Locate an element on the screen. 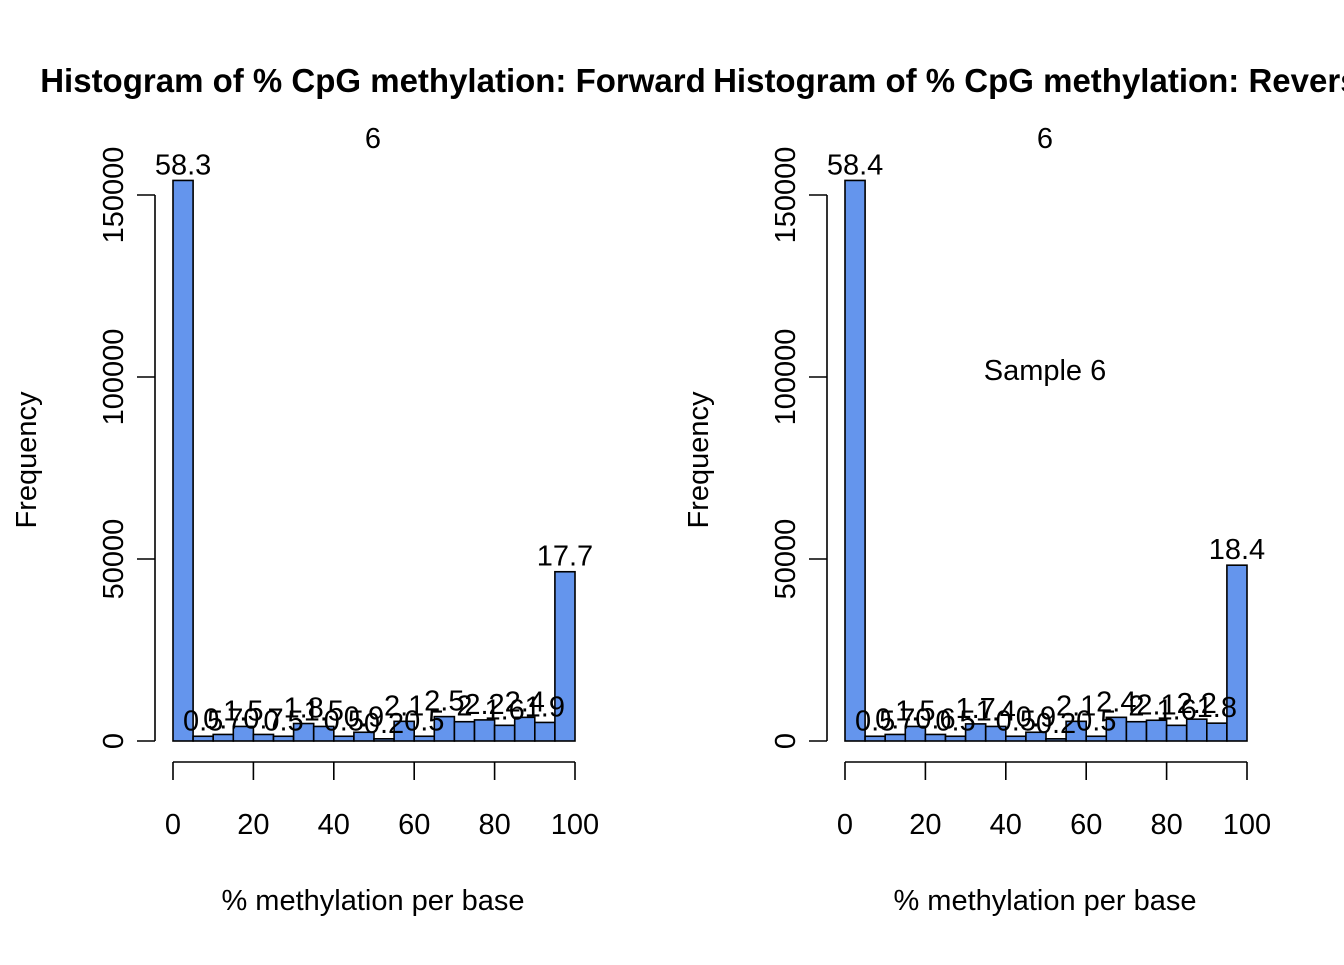 The width and height of the screenshot is (1344, 965). bar-label: 18.4 is located at coordinates (1237, 550).